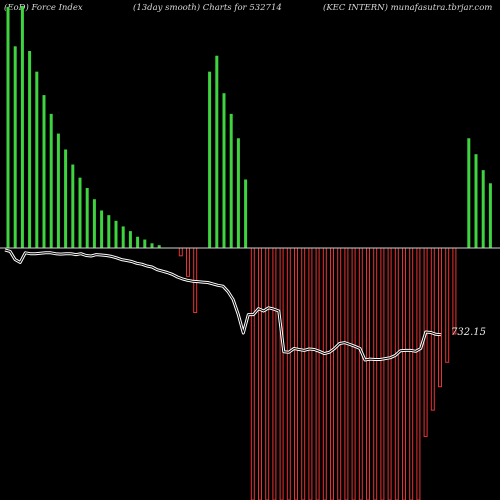  I want to click on header-left: (EoD) Force Index, so click(43, 7).